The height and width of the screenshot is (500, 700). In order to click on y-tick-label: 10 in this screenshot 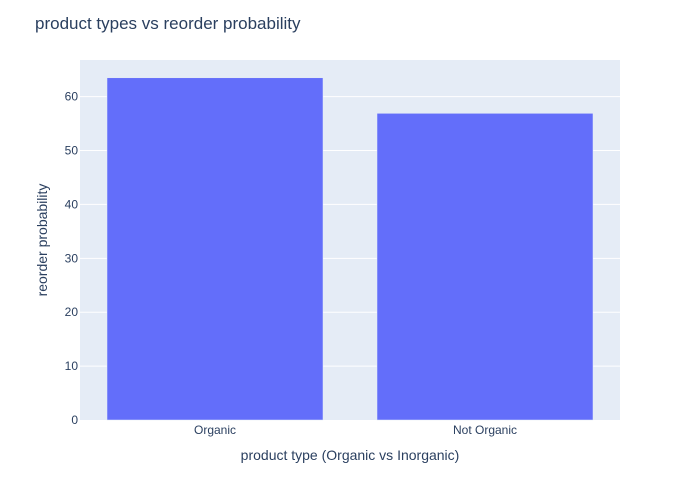, I will do `click(72, 366)`.